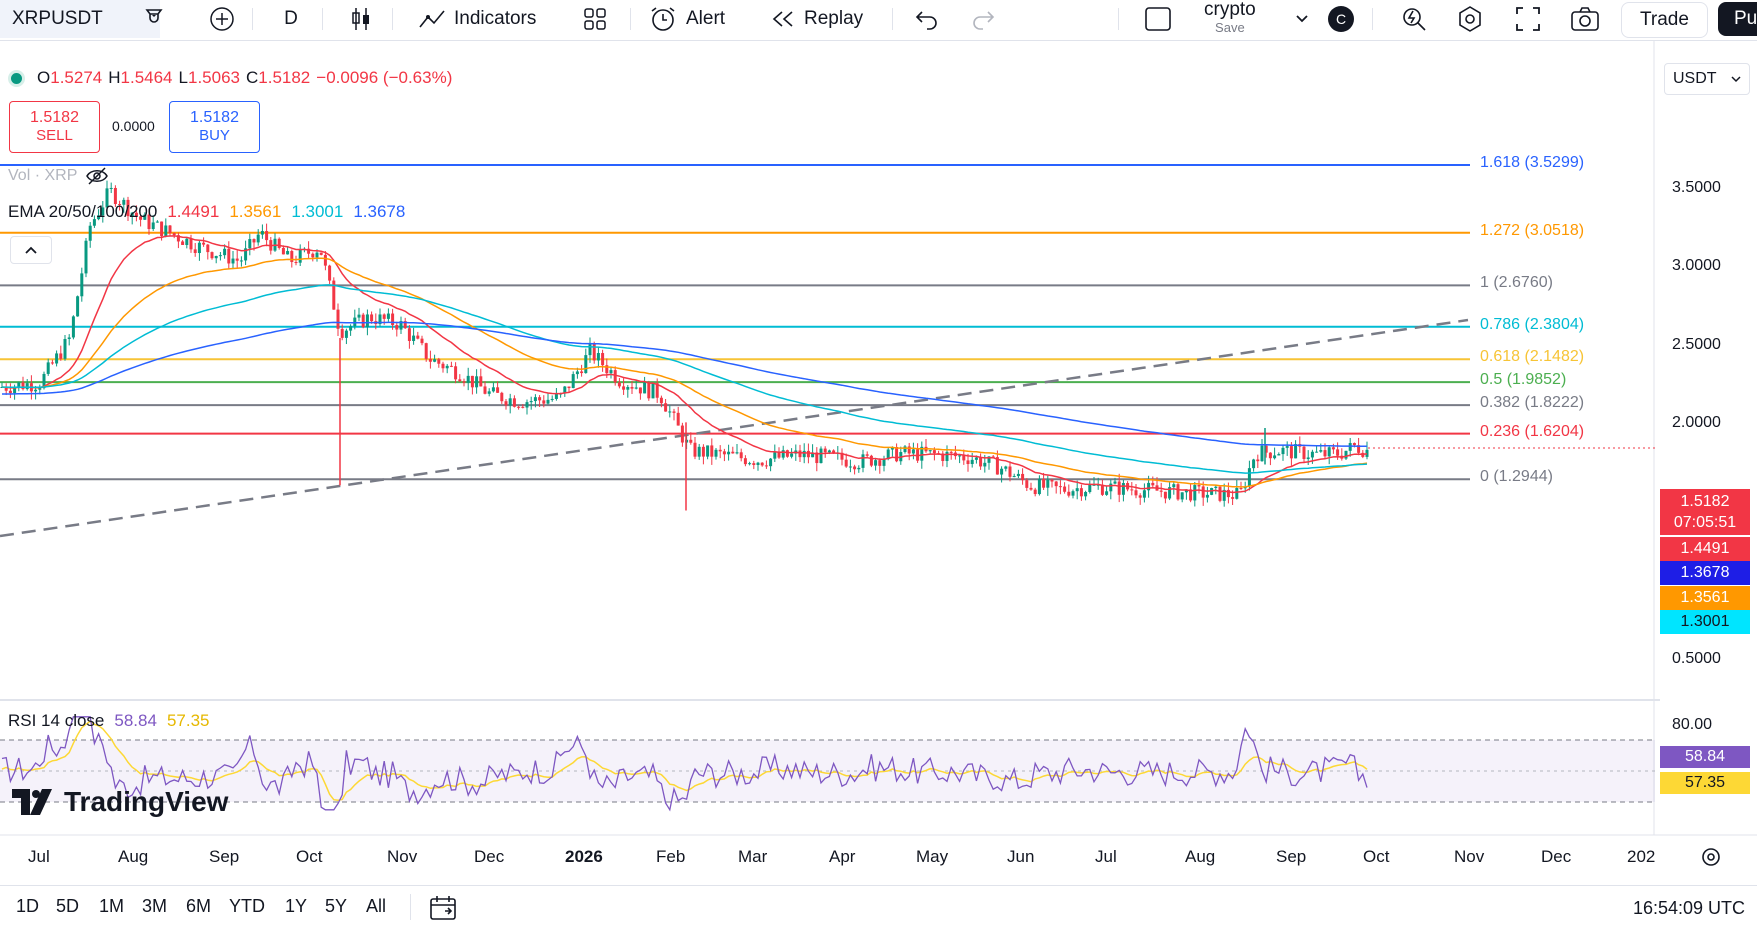  I want to click on market-status-icon, so click(16, 78).